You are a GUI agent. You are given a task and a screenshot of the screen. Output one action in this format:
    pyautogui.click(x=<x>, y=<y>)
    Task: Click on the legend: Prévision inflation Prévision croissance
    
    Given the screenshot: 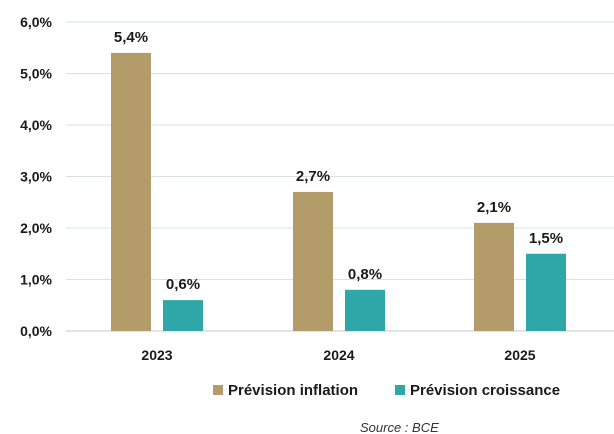 What is the action you would take?
    pyautogui.click(x=386, y=390)
    